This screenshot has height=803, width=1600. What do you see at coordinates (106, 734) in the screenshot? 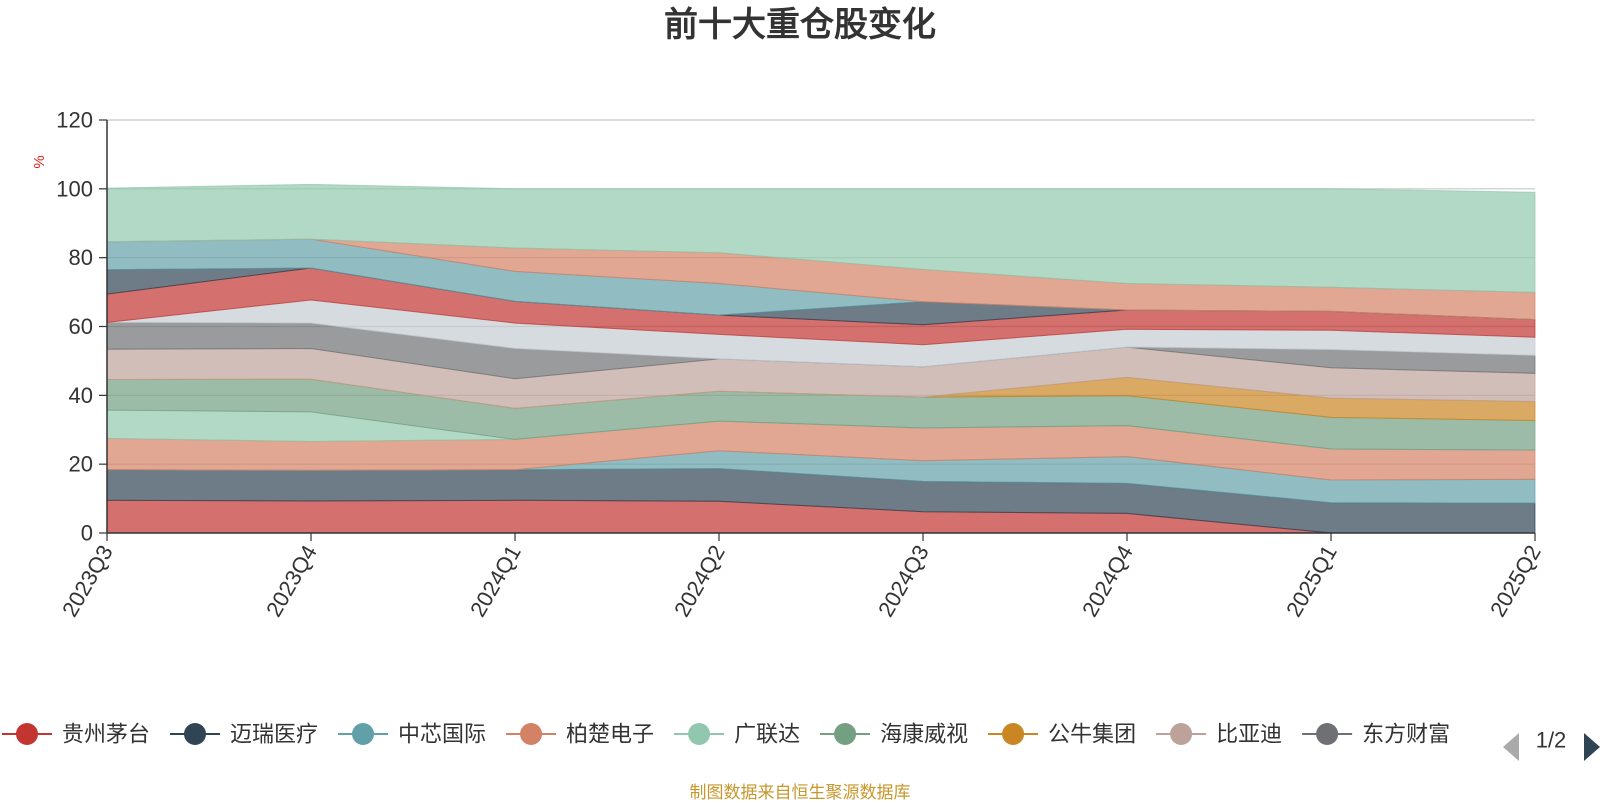
I see `legend-label: 贵州茅台` at bounding box center [106, 734].